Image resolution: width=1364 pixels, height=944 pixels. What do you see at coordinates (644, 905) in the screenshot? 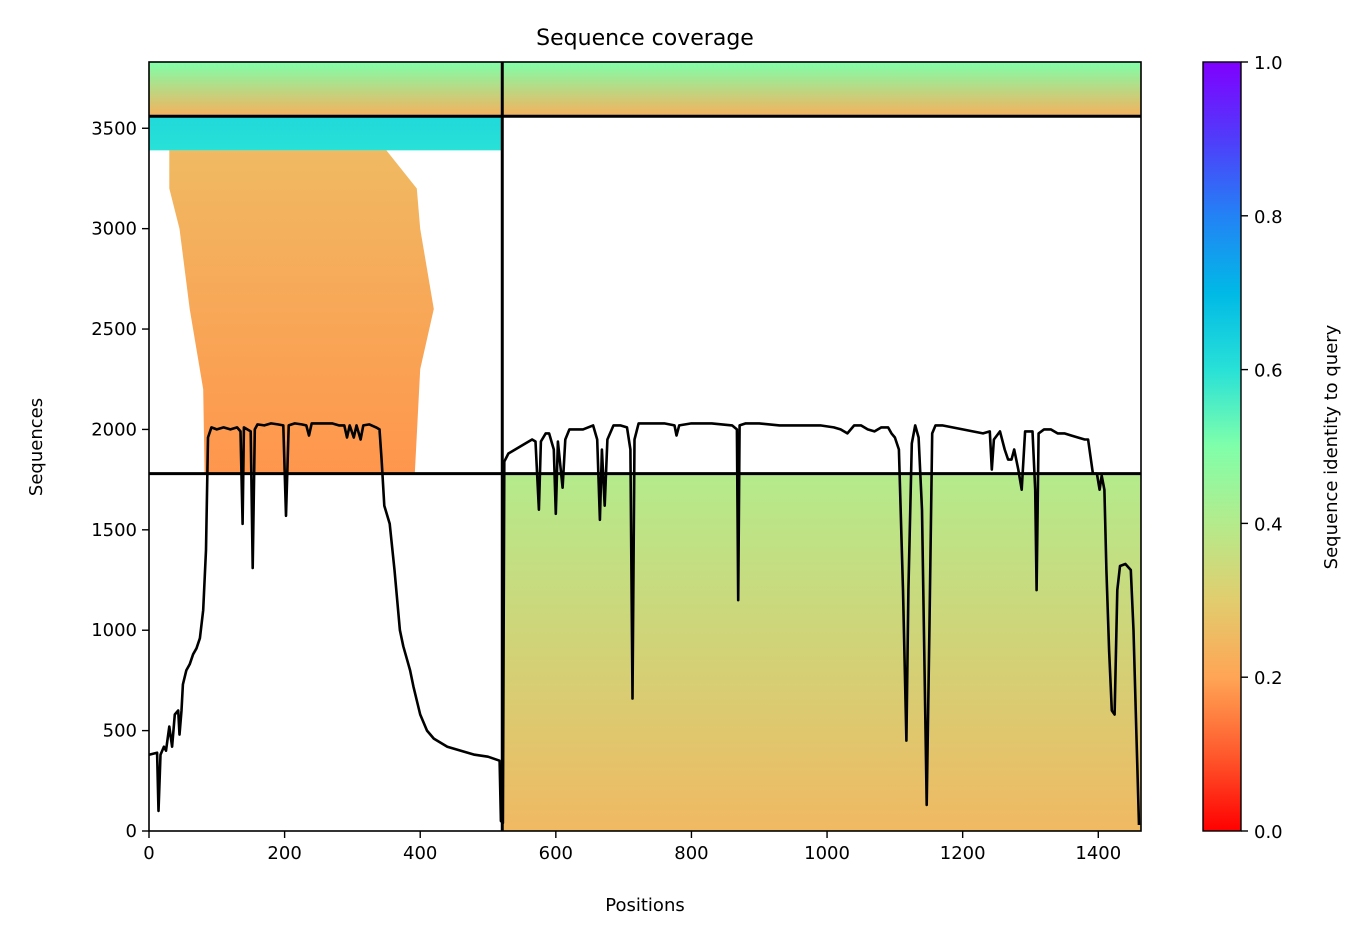
I see `x-axis-label: Positions` at bounding box center [644, 905].